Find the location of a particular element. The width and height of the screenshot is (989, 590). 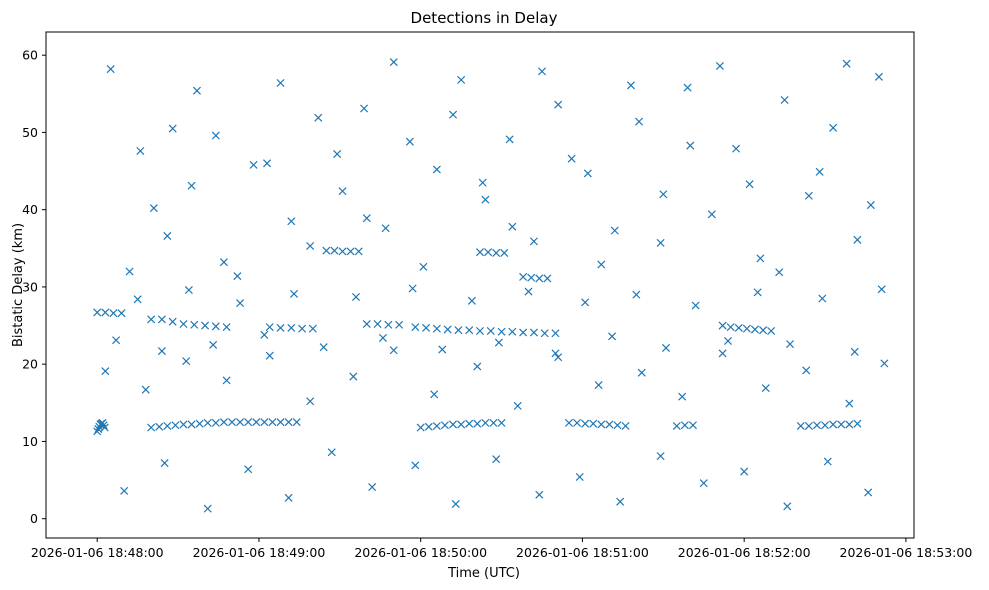

y-tick-label: 60 is located at coordinates (30, 55).